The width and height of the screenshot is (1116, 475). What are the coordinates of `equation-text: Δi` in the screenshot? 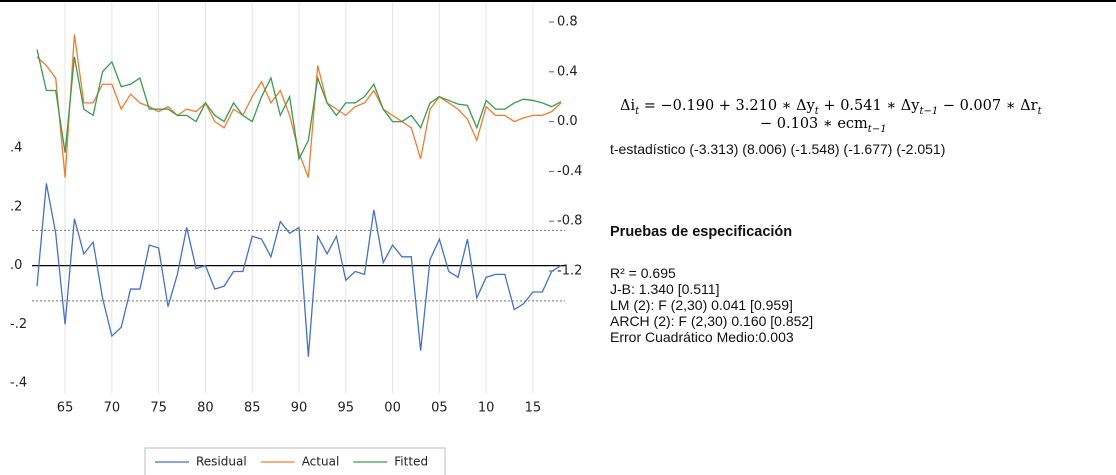 It's located at (628, 106).